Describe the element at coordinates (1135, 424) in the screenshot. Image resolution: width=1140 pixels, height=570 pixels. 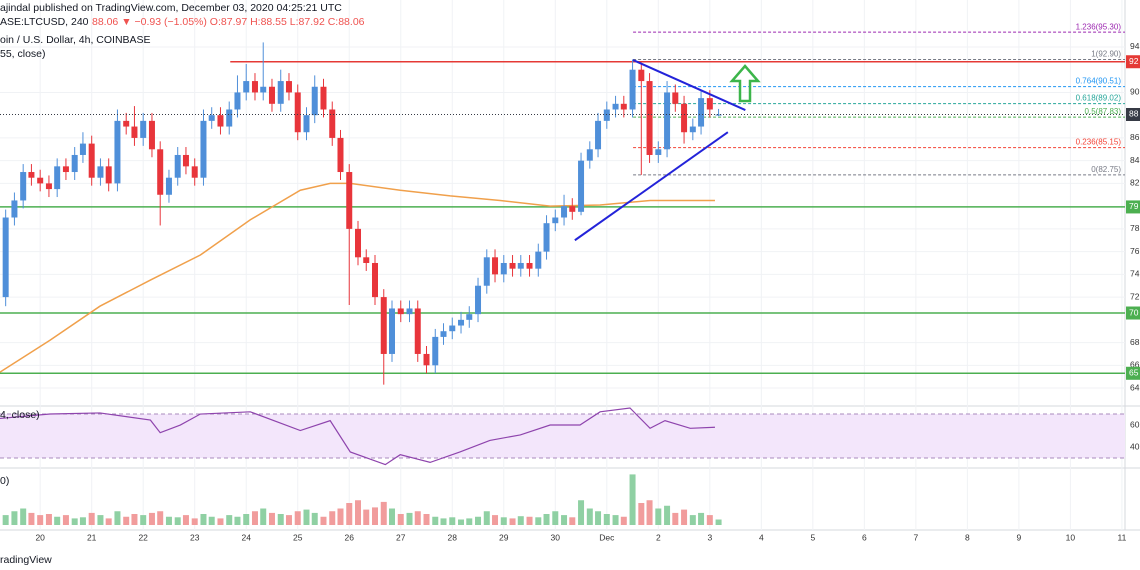
I see `rsi-tick-label: 60` at that location.